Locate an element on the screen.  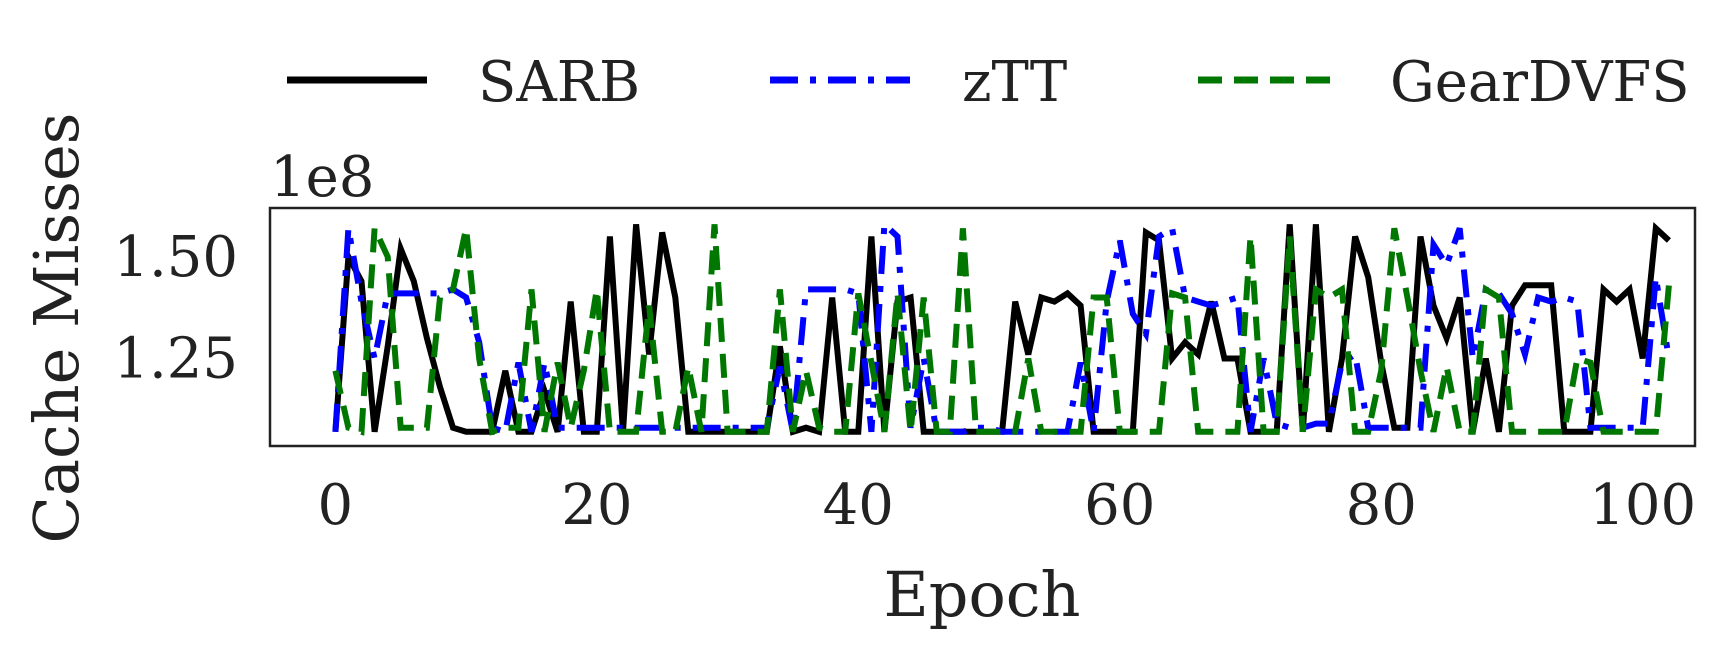
x-tick-label: 20 is located at coordinates (596, 505).